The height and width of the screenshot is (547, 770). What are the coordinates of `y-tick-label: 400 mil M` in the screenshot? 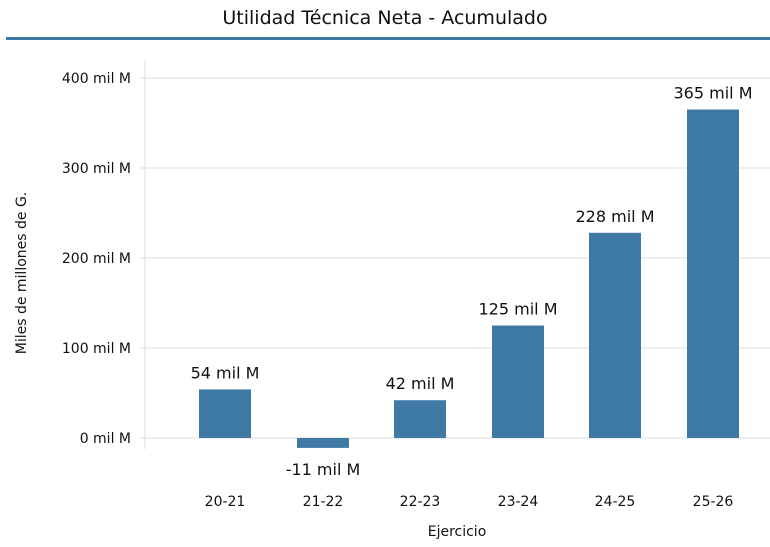 It's located at (96, 79).